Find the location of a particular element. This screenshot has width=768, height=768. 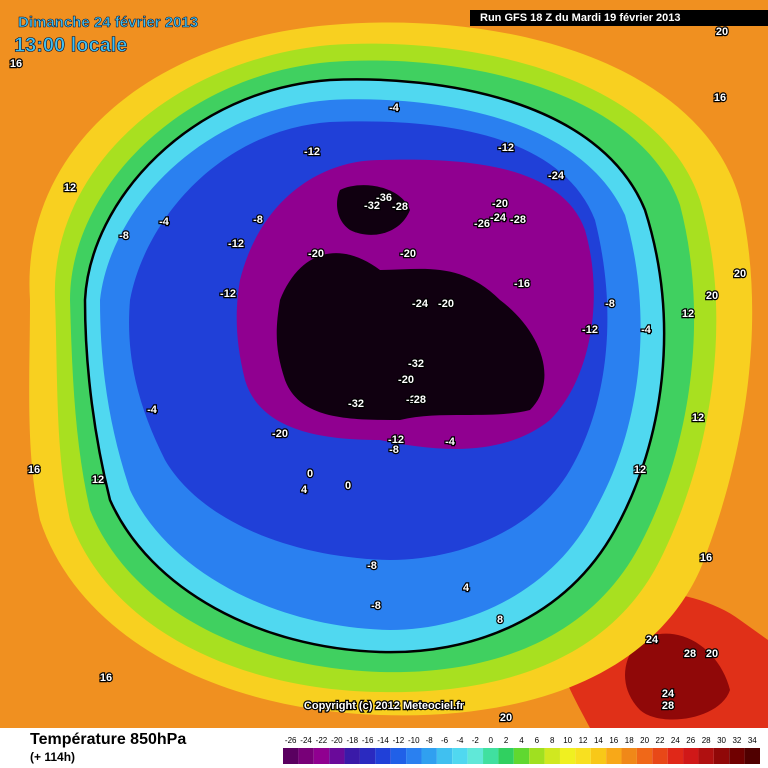

colorbar-tick-label: -26 is located at coordinates (291, 740).